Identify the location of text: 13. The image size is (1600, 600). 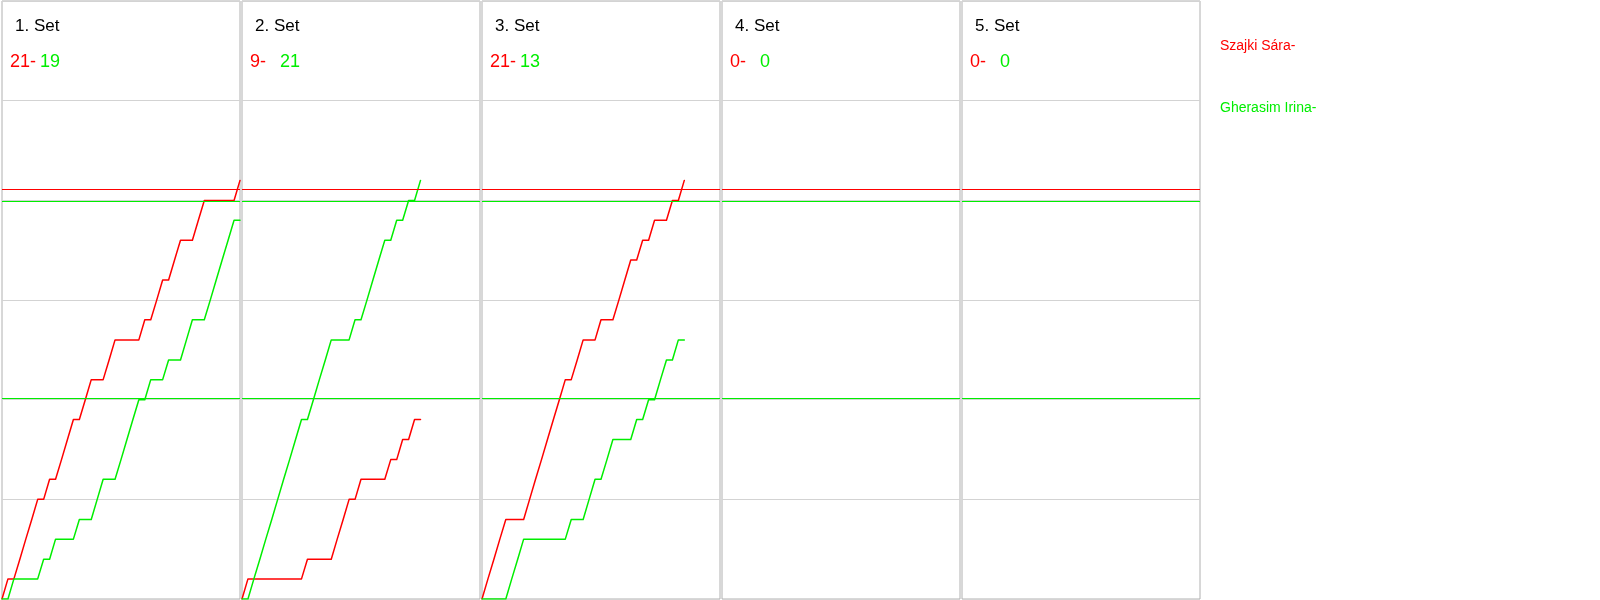
(530, 61).